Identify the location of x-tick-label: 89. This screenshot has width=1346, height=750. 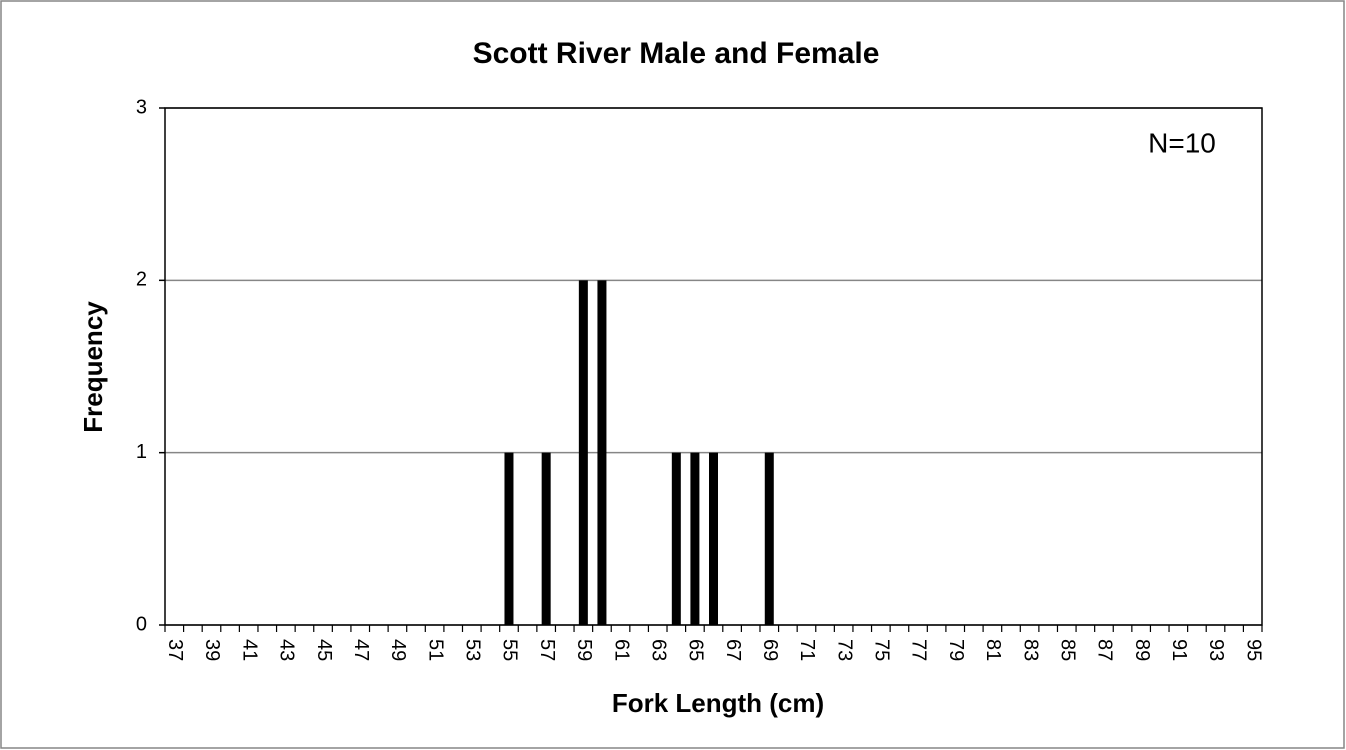
(1142, 650).